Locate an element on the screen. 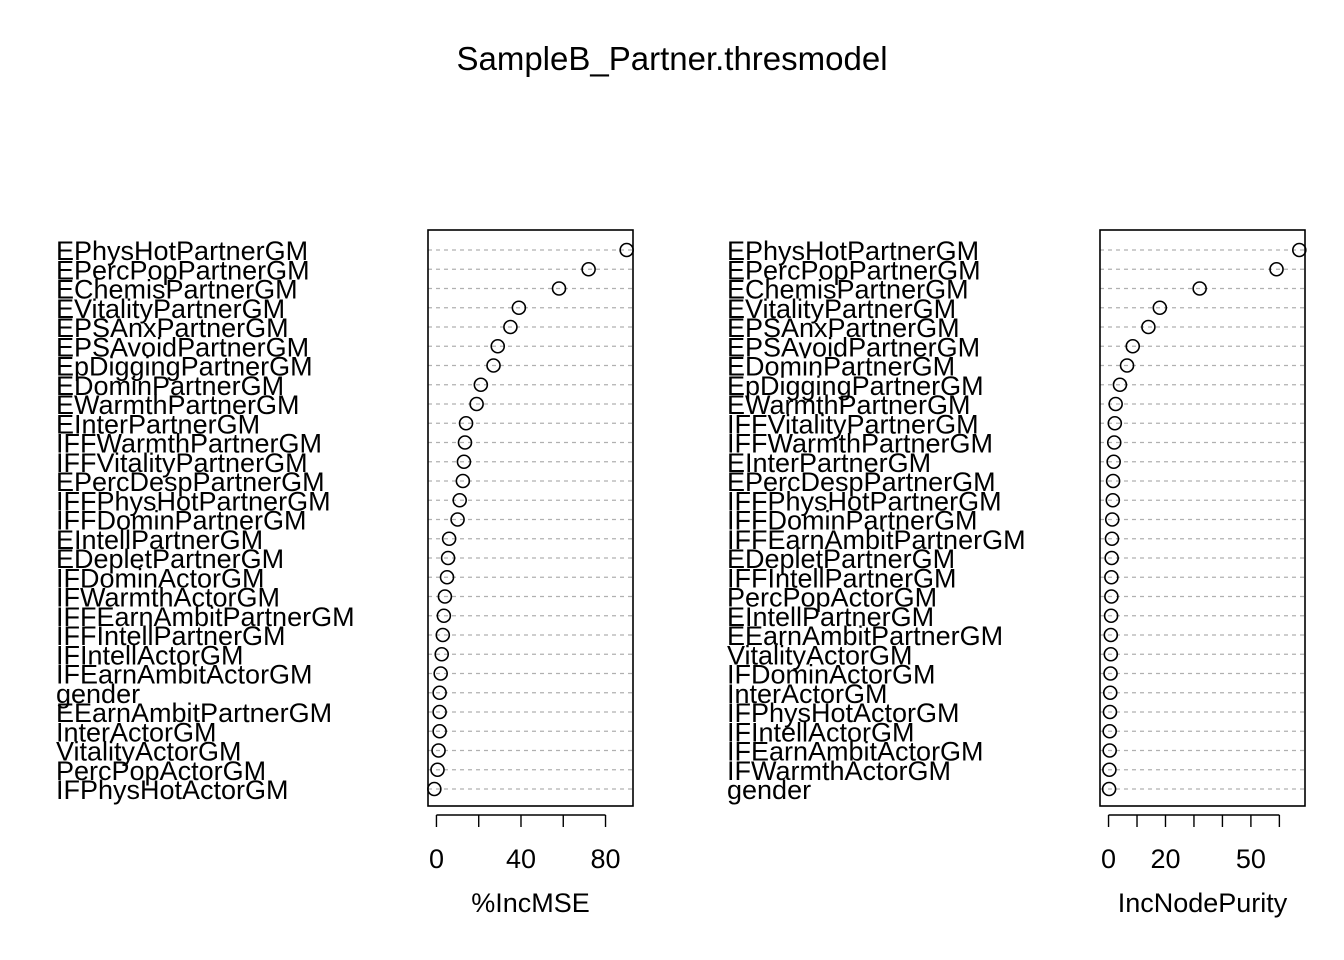 The height and width of the screenshot is (960, 1344). row-label: IFDominActorGM is located at coordinates (831, 675).